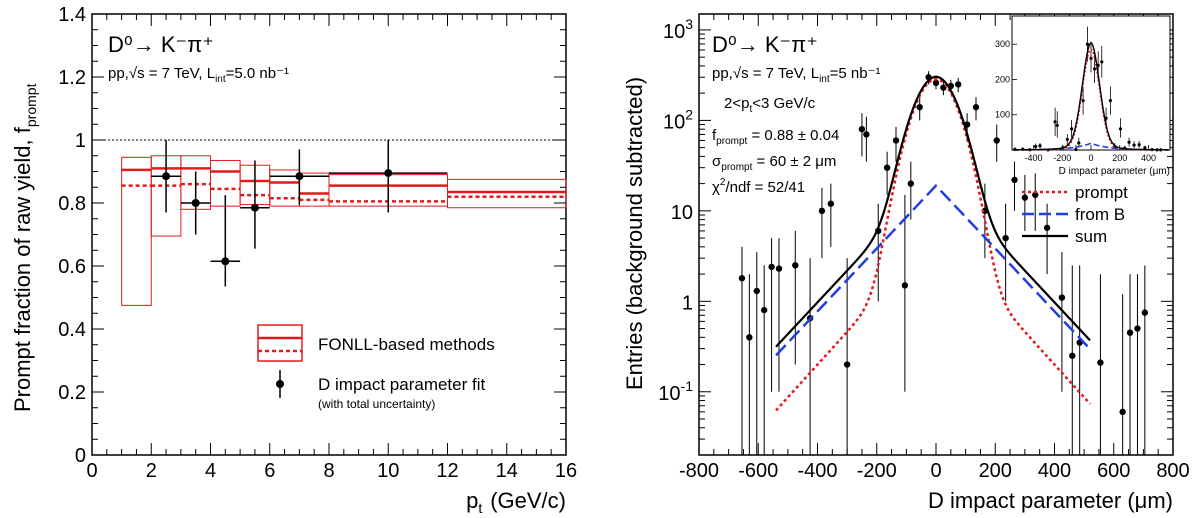 The height and width of the screenshot is (518, 1199). I want to click on legend-sum-label: sum, so click(1091, 236).